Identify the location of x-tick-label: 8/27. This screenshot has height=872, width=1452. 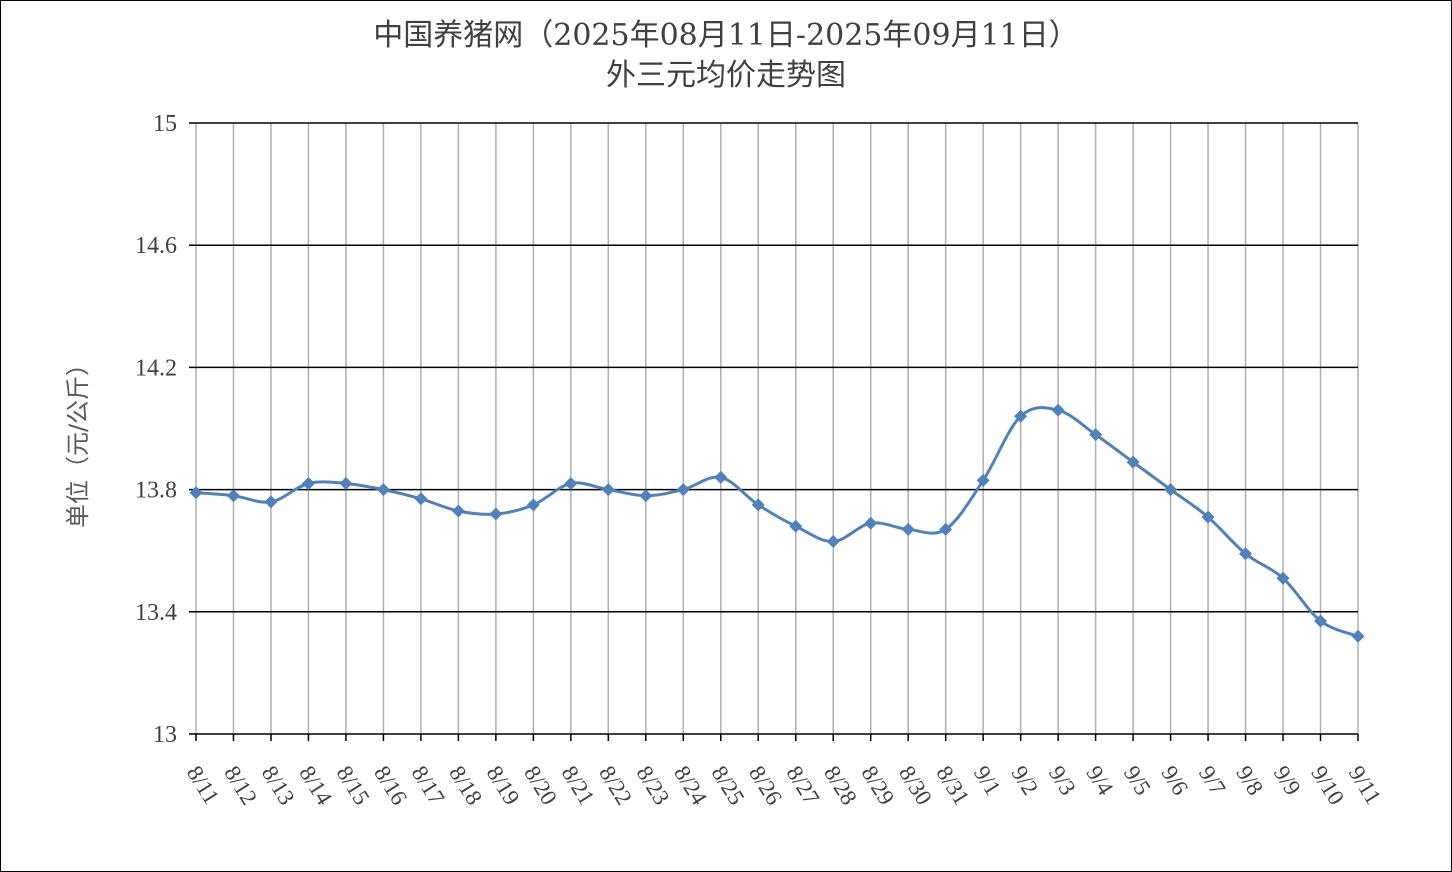
(803, 785).